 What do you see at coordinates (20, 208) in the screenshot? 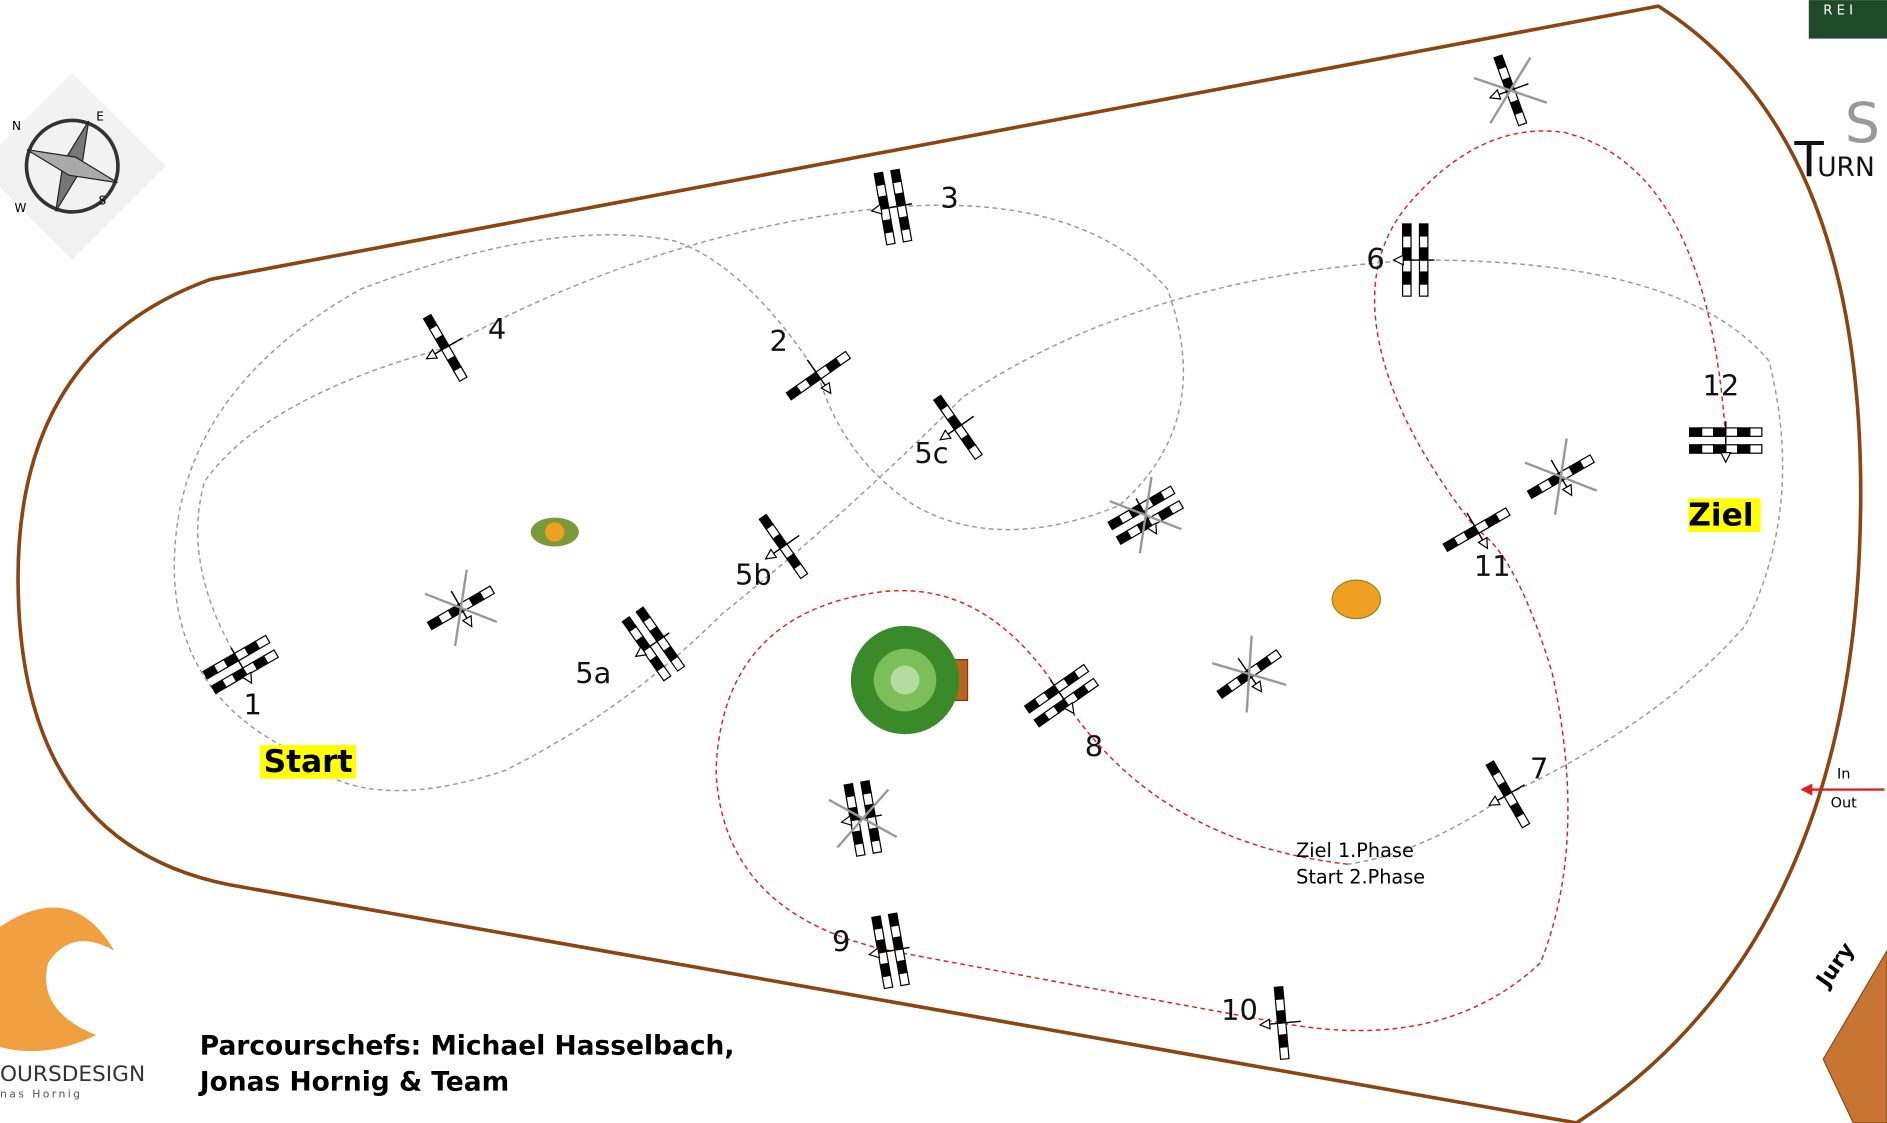
I see `compass-w: W` at bounding box center [20, 208].